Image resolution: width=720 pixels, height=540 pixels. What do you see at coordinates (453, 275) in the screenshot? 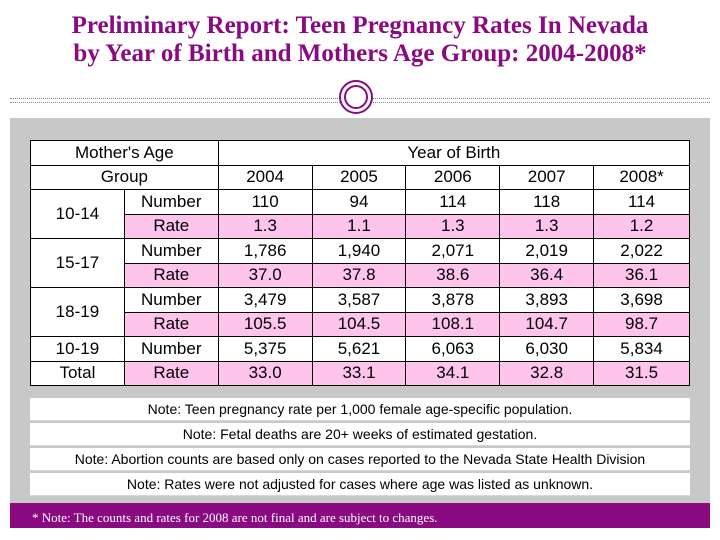
I see `rate-cell: 38.6` at bounding box center [453, 275].